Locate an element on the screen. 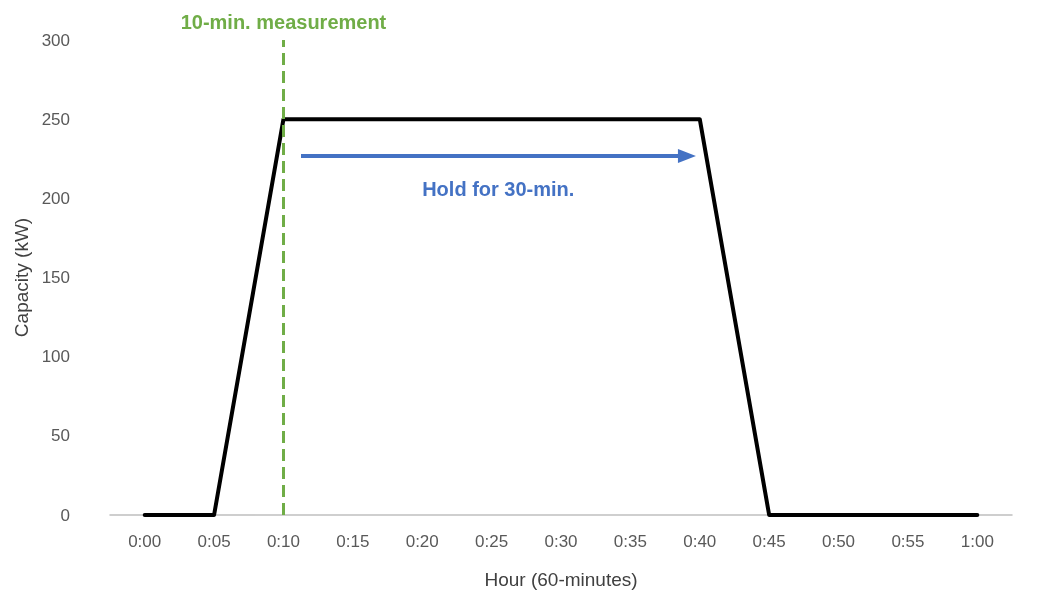 The image size is (1037, 600). x-tick-label: 0:15 is located at coordinates (353, 541).